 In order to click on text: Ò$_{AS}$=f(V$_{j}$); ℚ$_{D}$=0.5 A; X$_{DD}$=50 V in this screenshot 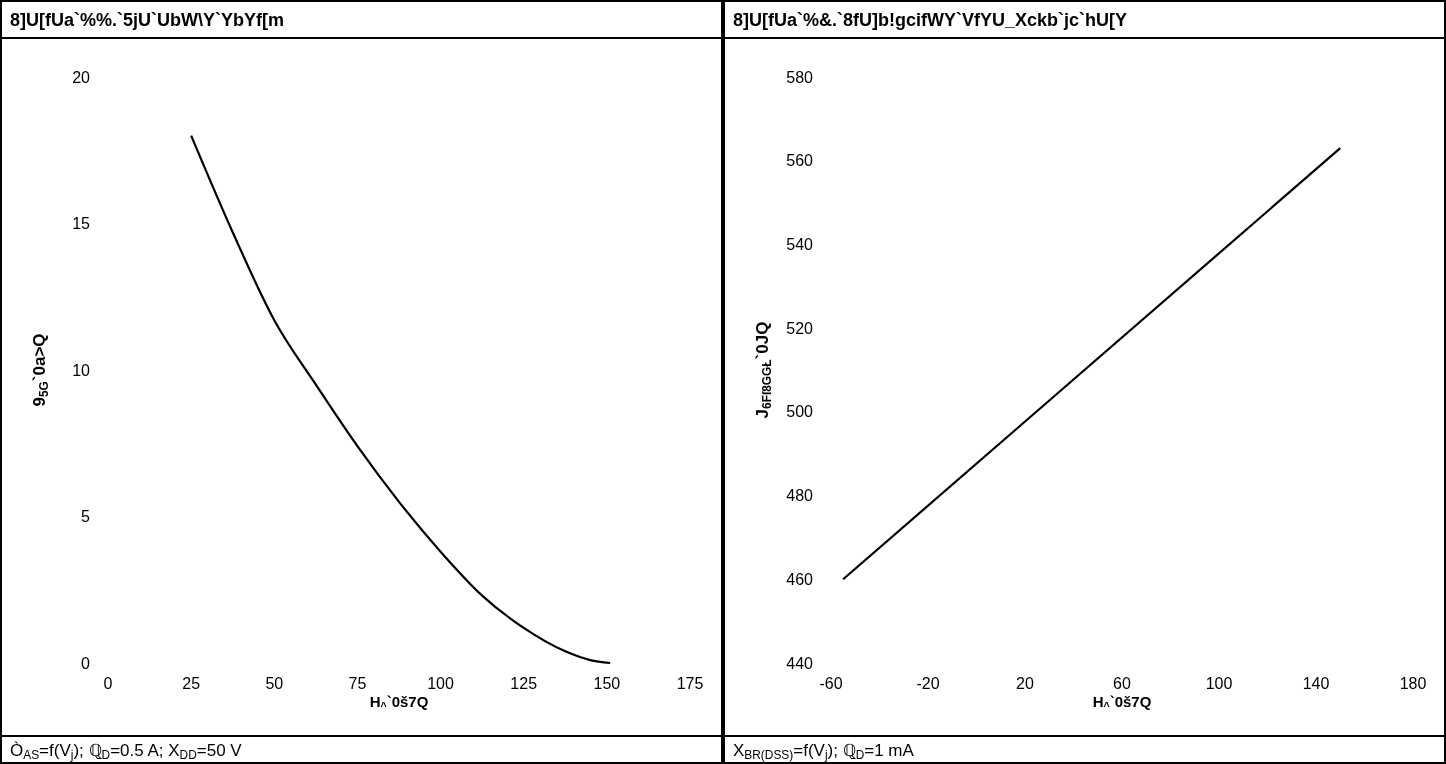, I will do `click(126, 751)`.